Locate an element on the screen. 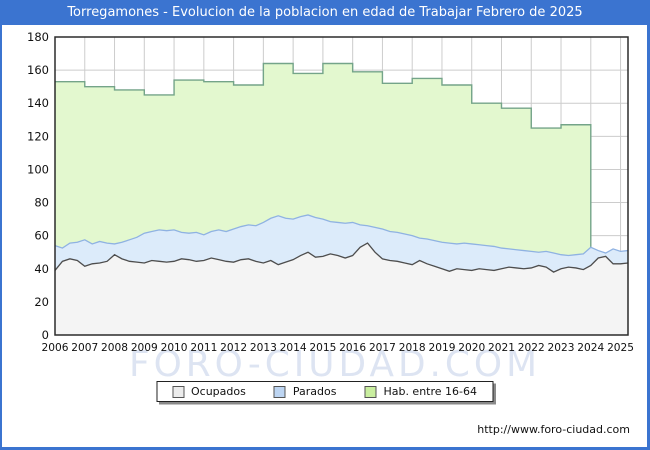  y-axis-labels: 0 20 40 60 80 100 120 140 160 180 is located at coordinates (38, 186).